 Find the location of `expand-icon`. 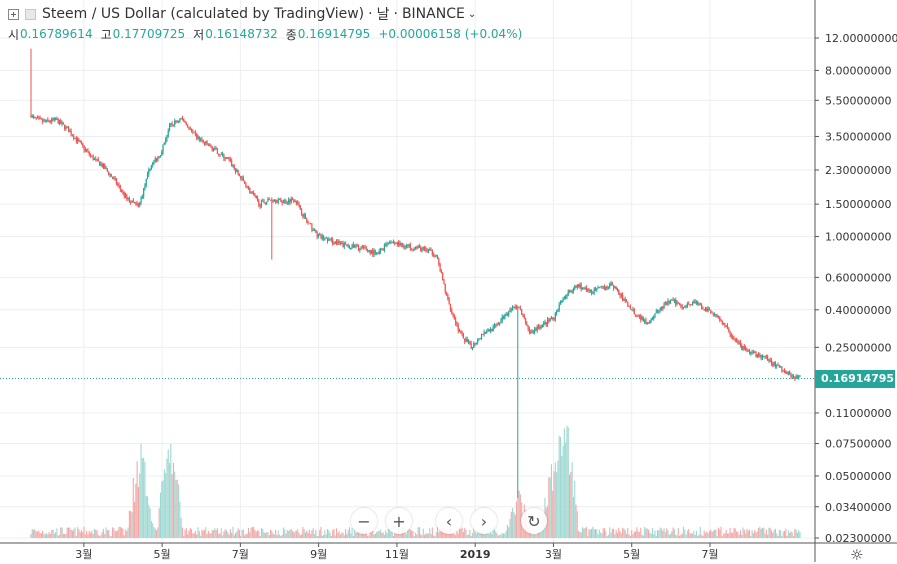

expand-icon is located at coordinates (13, 14).